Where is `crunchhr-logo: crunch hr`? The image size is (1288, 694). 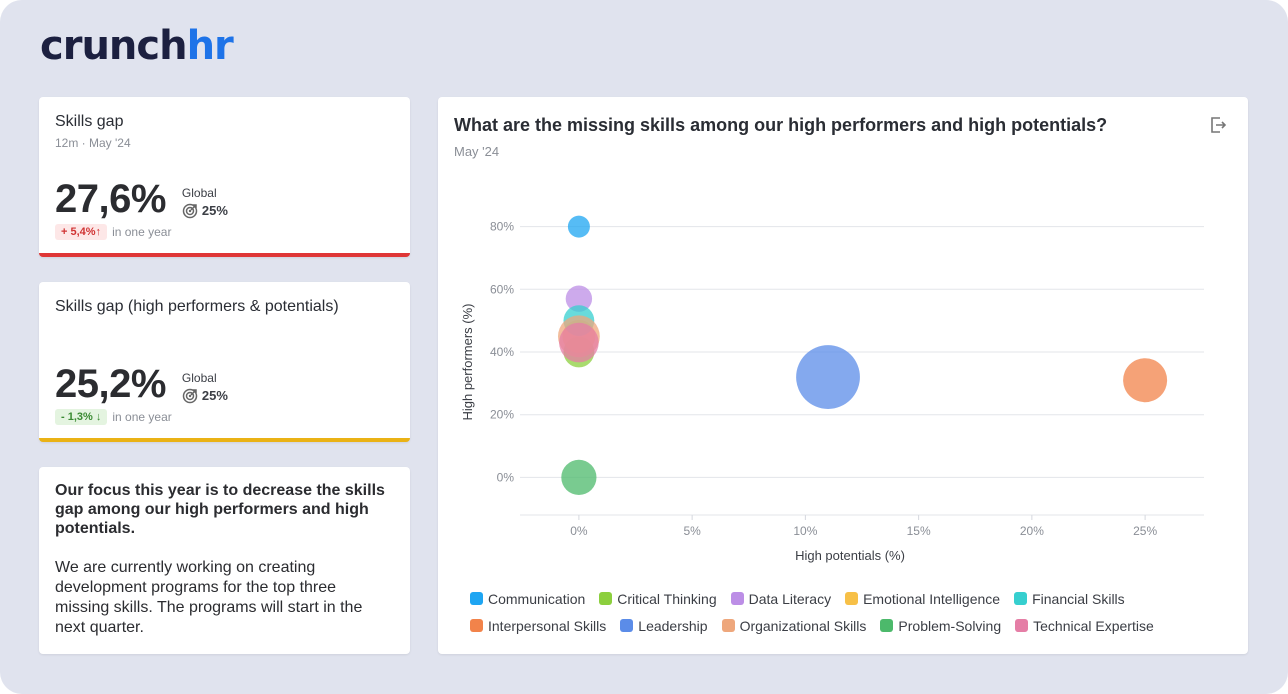
crunchhr-logo: crunch hr is located at coordinates (137, 46).